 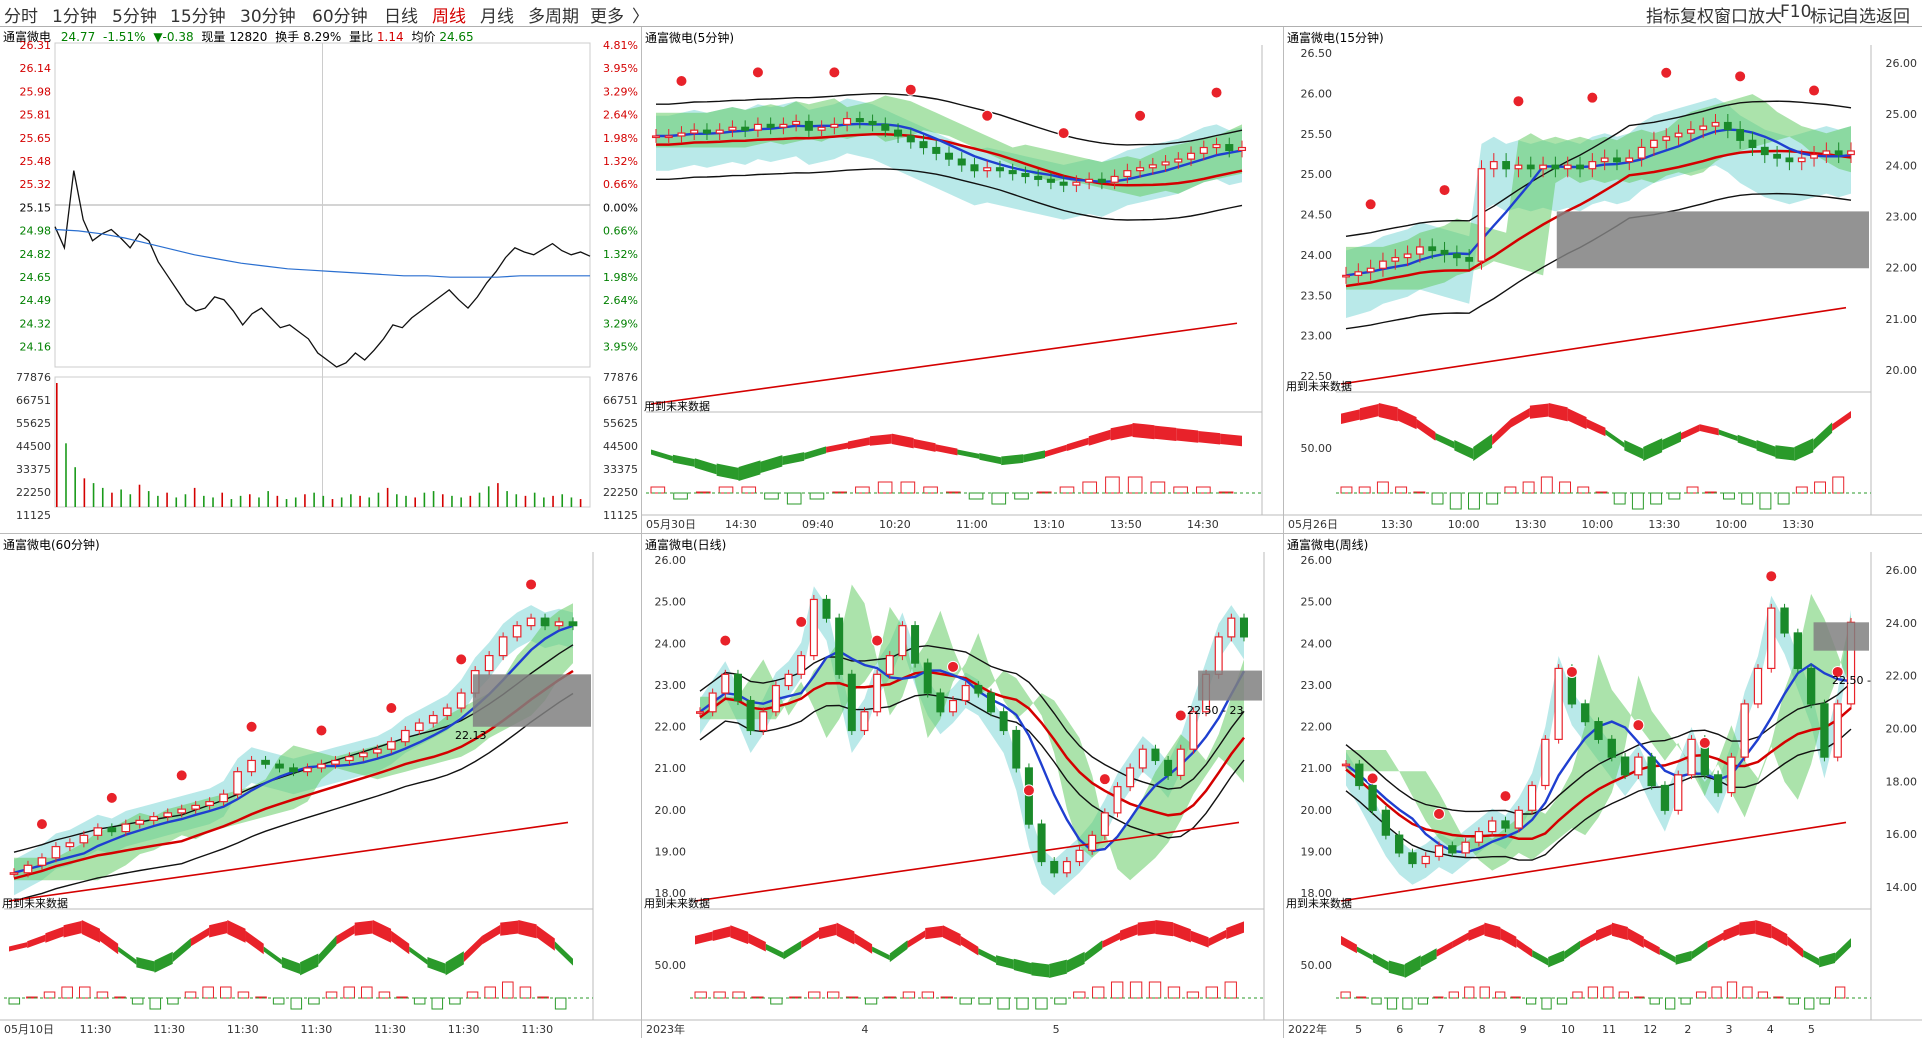 I want to click on tool-button-7: 返回, so click(x=1893, y=17).